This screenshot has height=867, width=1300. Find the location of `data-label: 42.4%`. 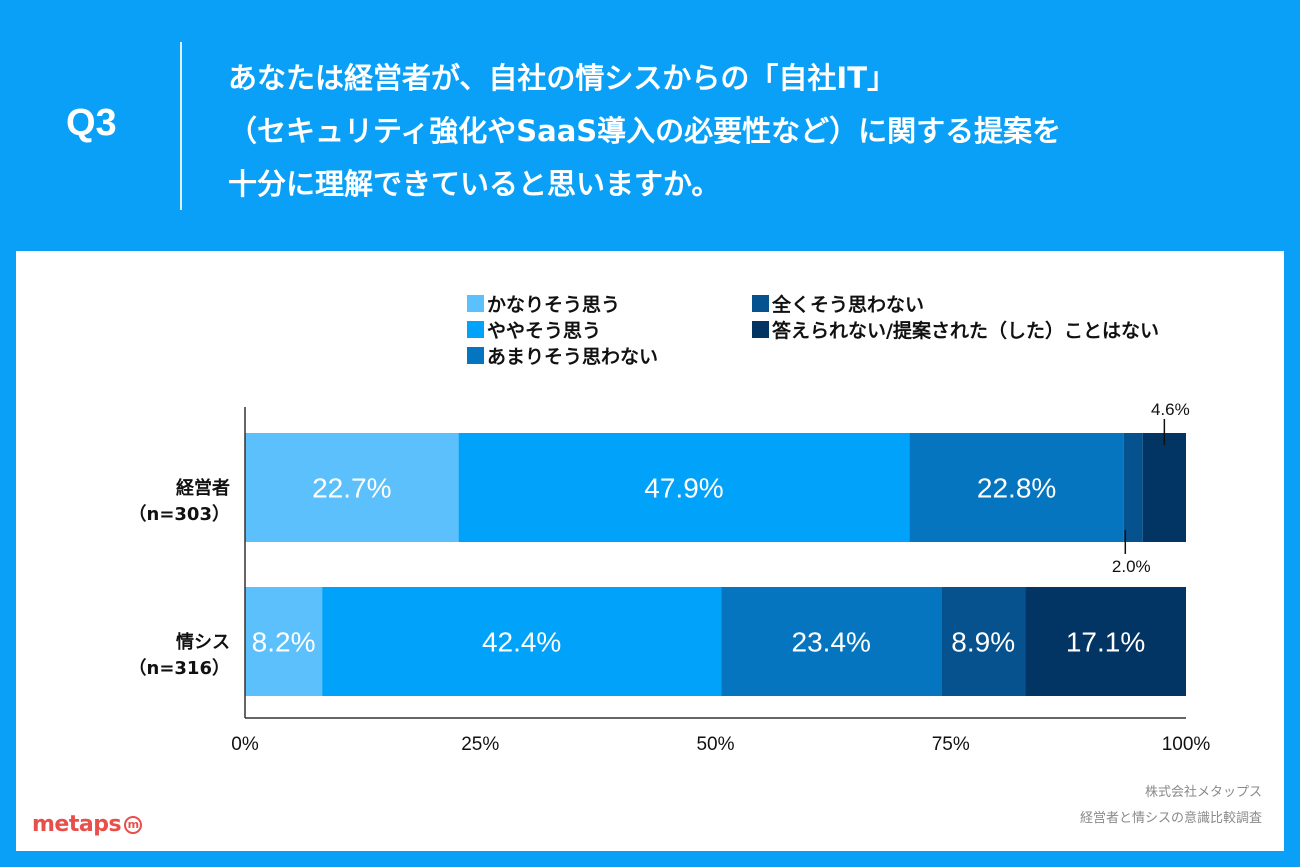

data-label: 42.4% is located at coordinates (521, 642).